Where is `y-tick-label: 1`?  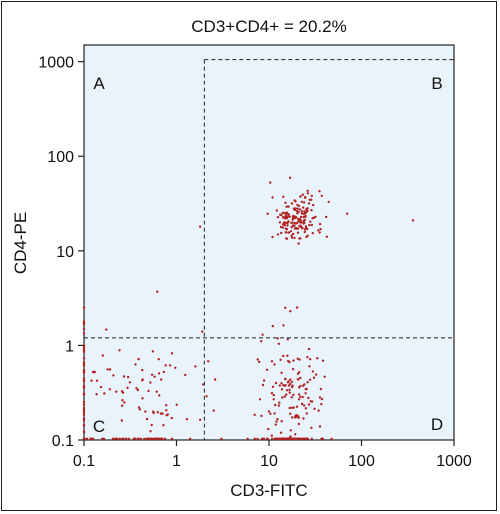
y-tick-label: 1 is located at coordinates (69, 346).